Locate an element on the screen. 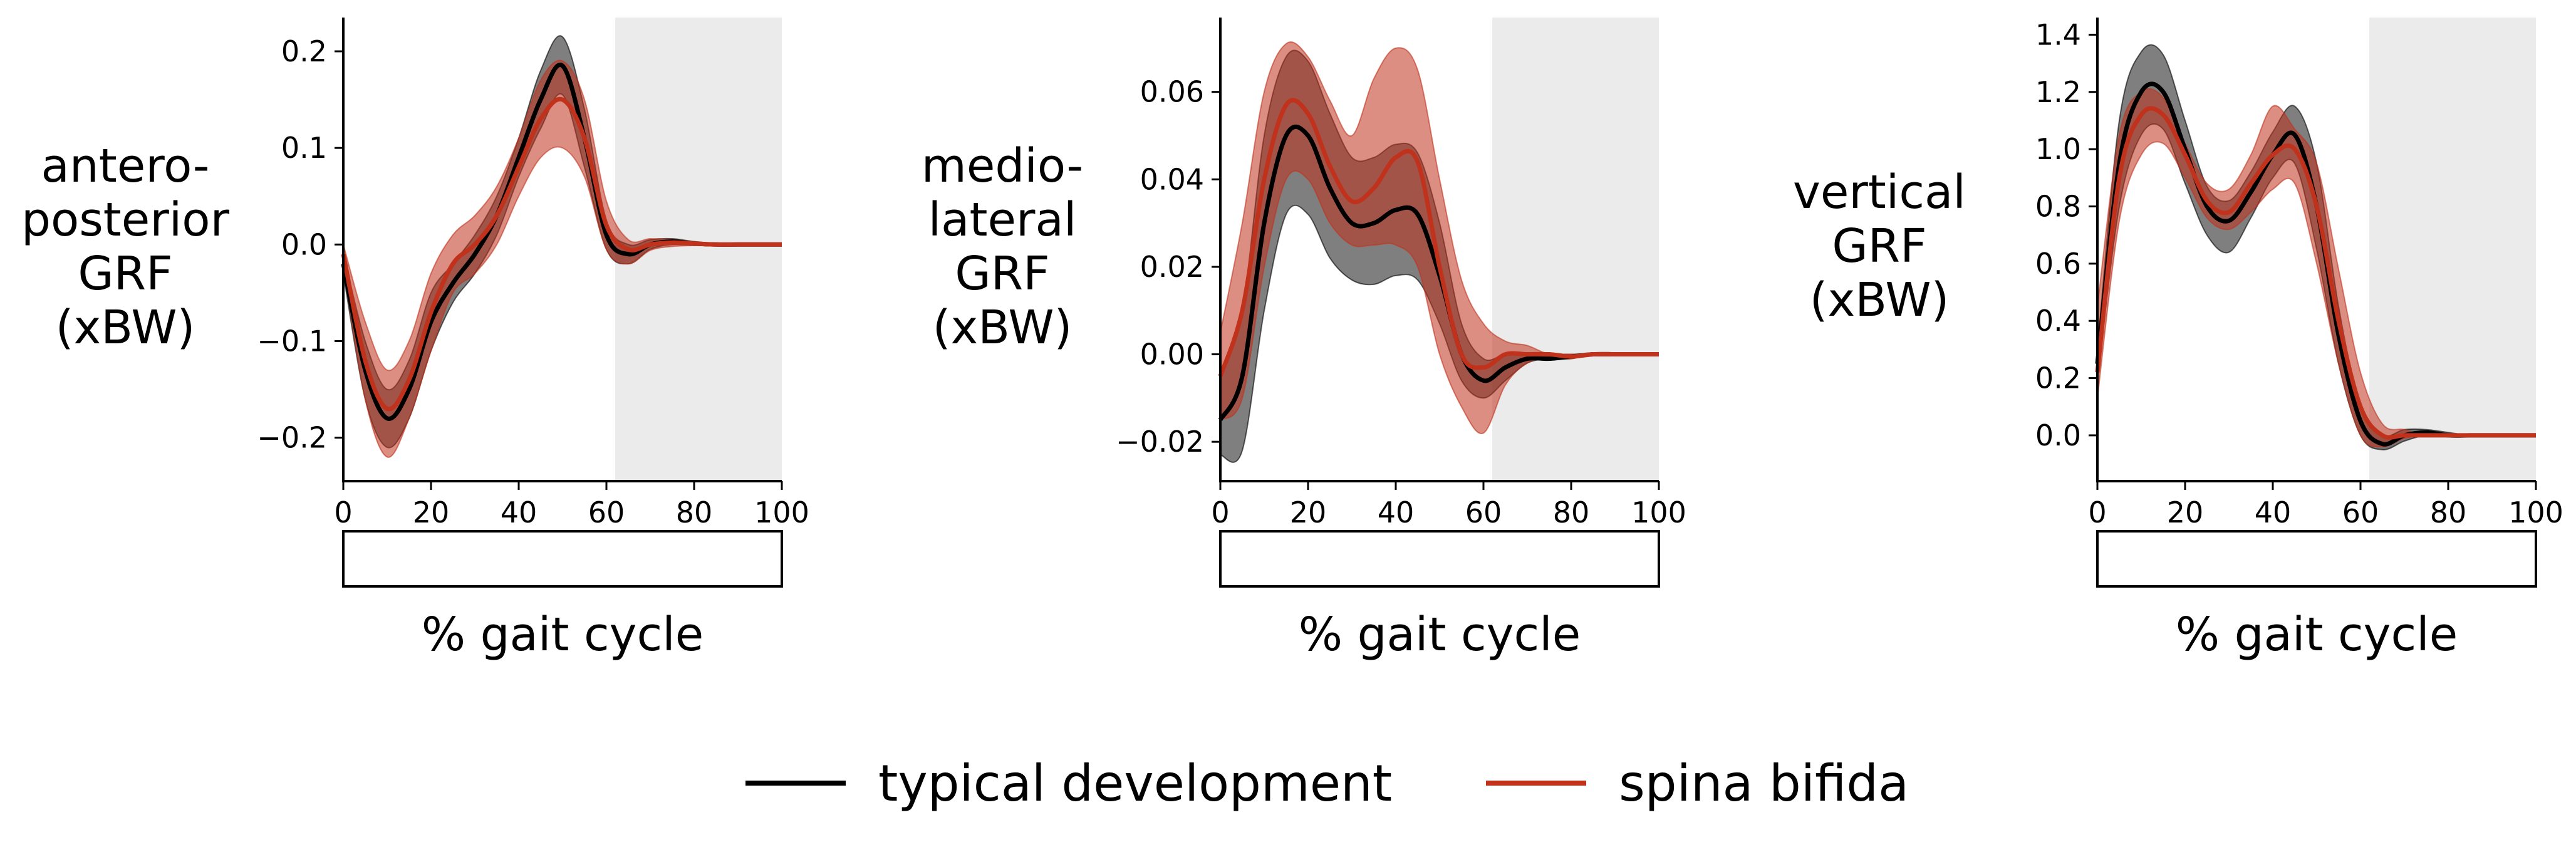  ylabel-line: vertical is located at coordinates (1879, 192).